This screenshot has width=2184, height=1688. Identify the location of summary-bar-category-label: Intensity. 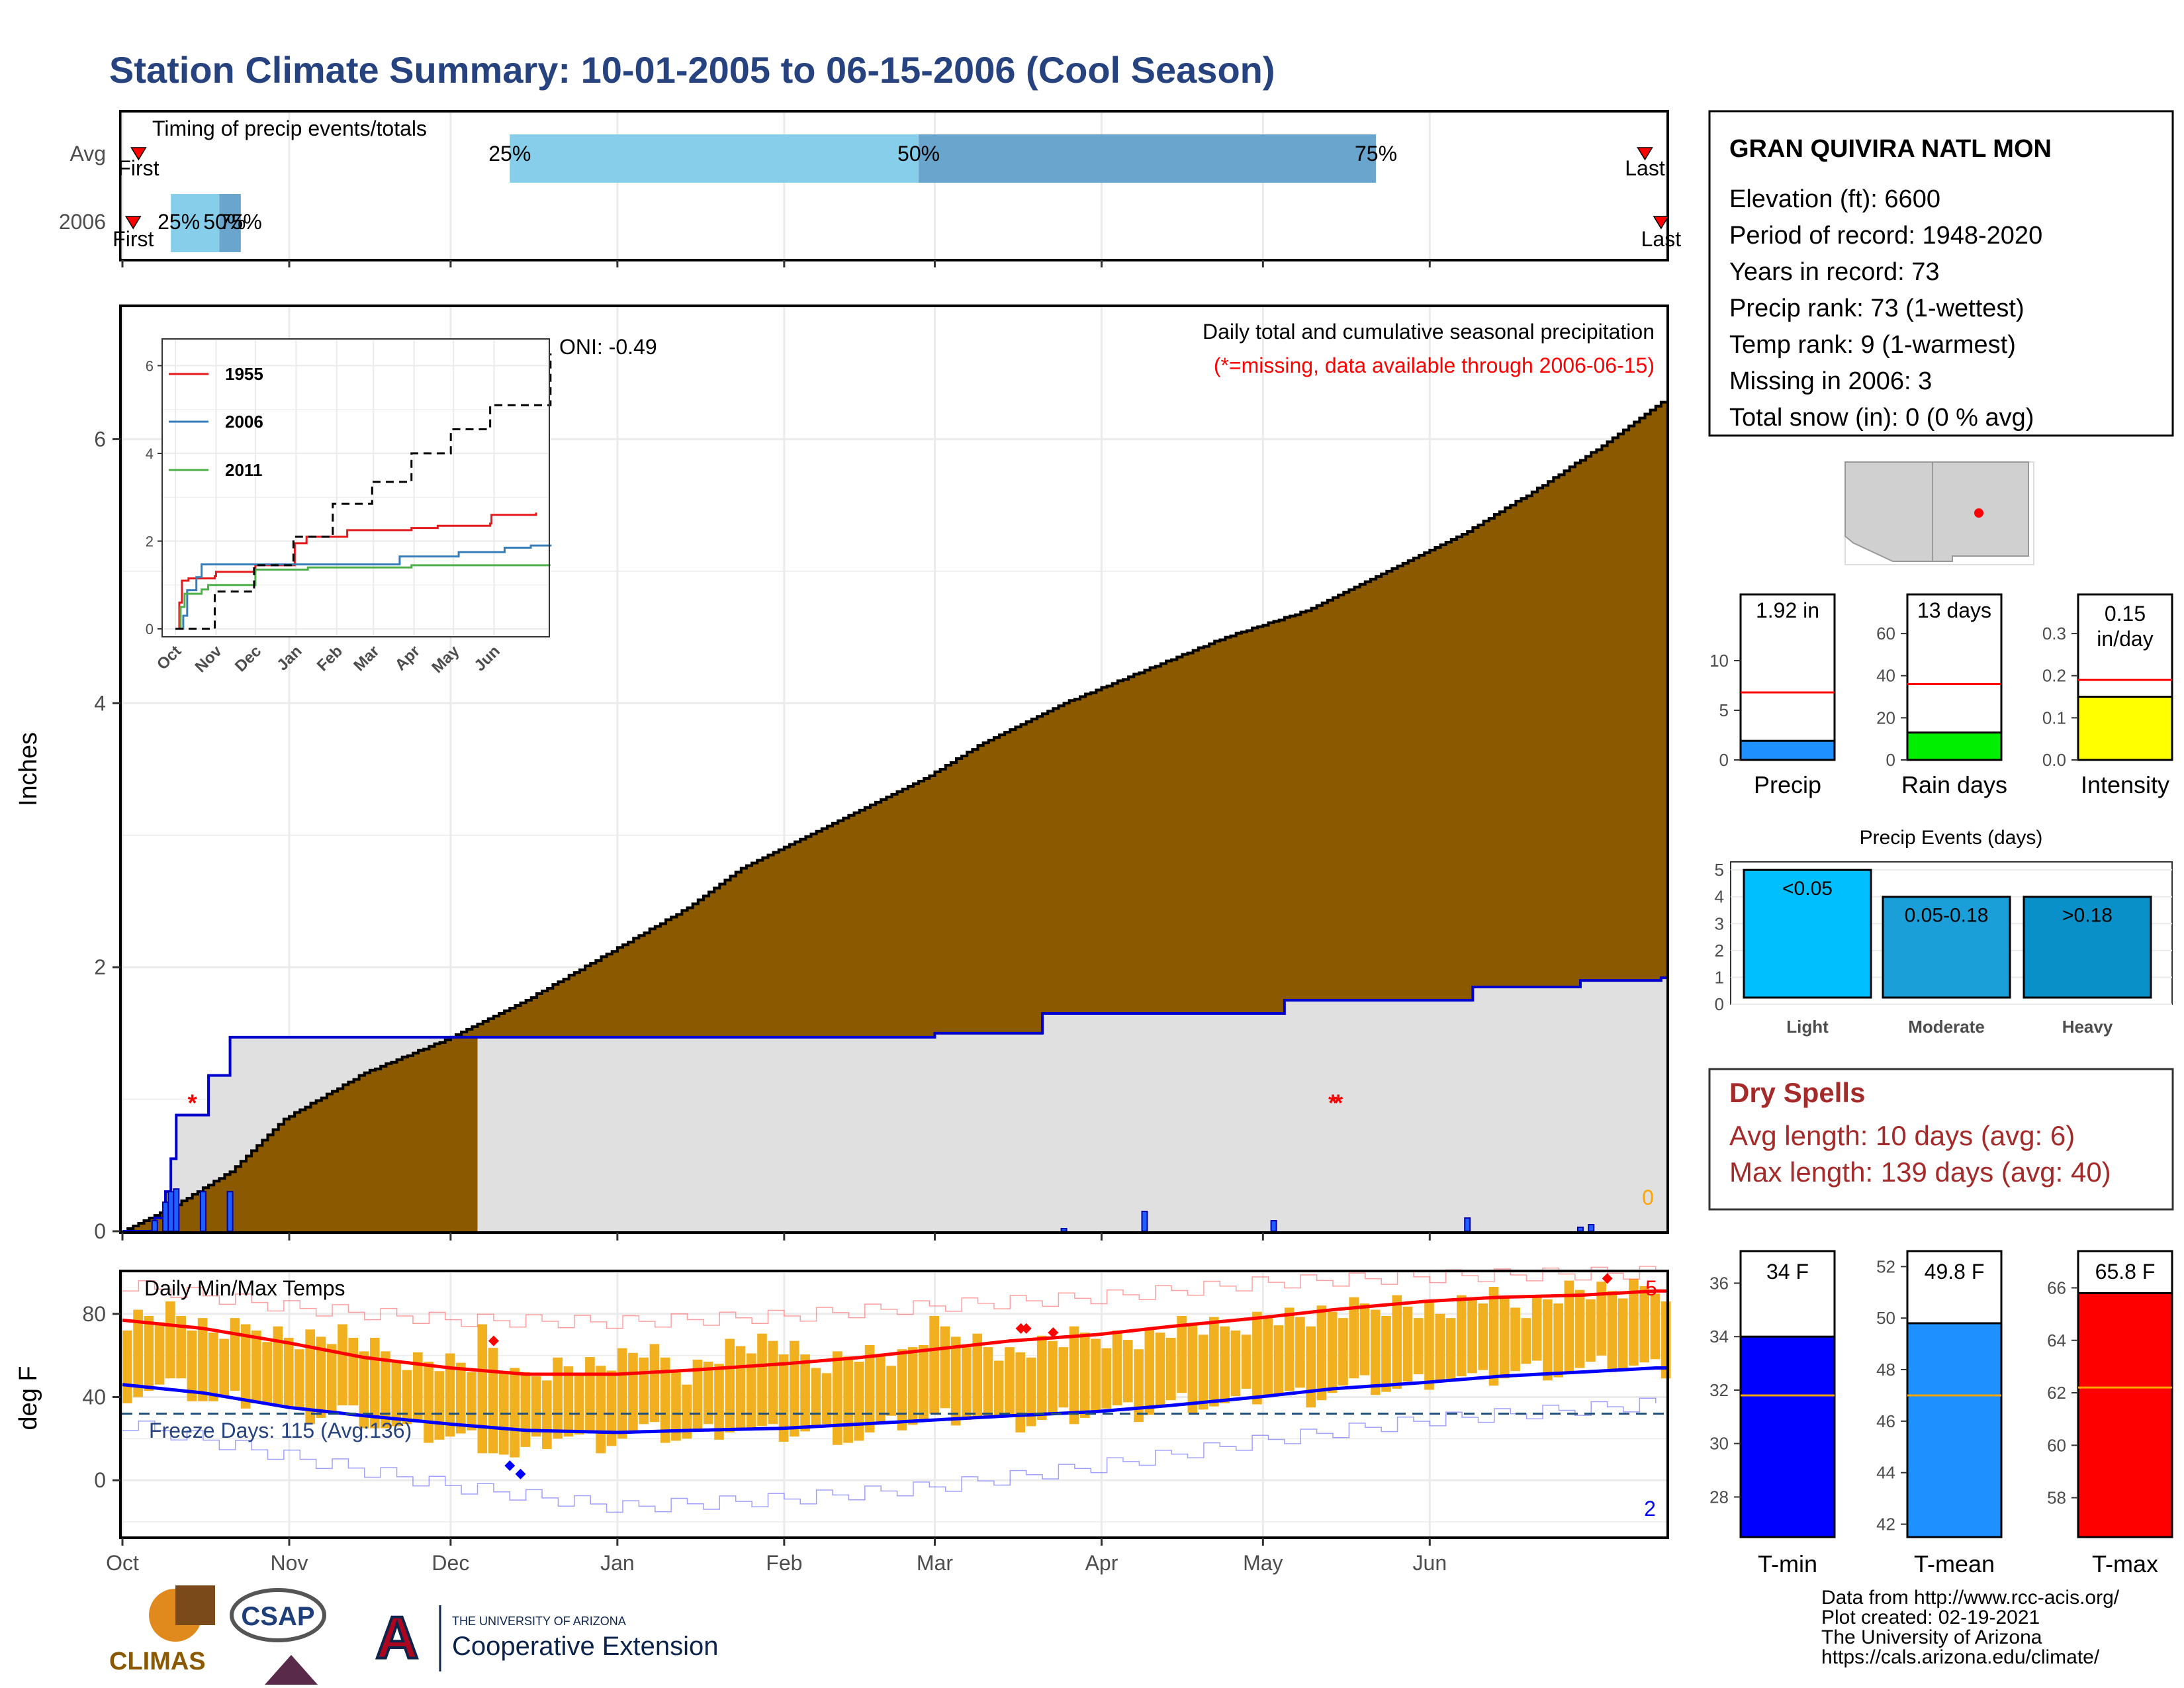
(2125, 784).